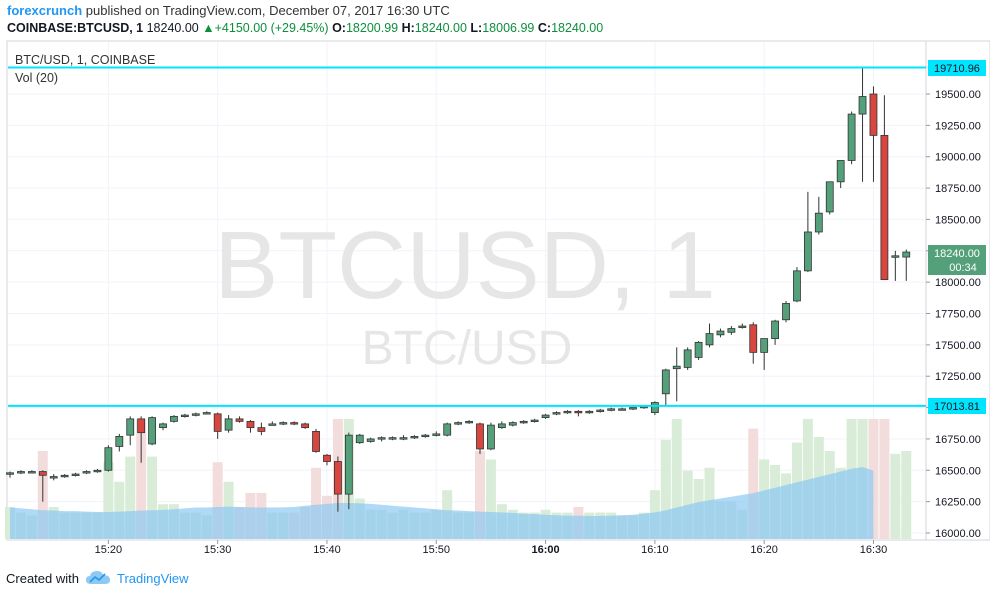 The width and height of the screenshot is (990, 596). I want to click on last-price-tag: 18240.00, so click(957, 254).